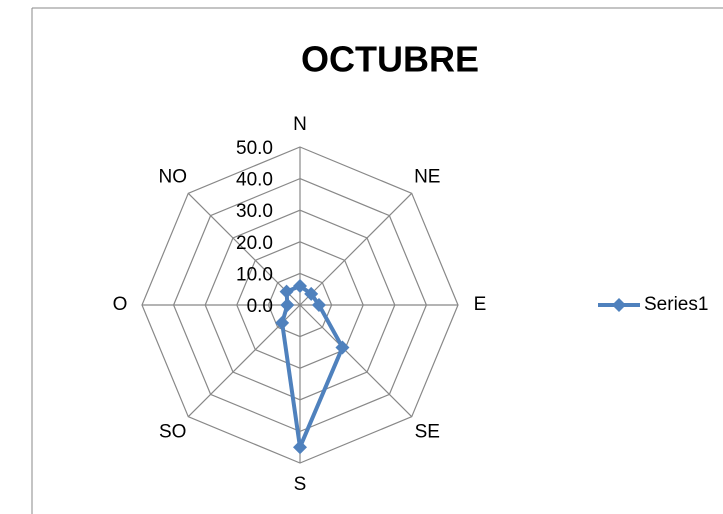 This screenshot has width=723, height=514. What do you see at coordinates (427, 431) in the screenshot?
I see `category-label: SE` at bounding box center [427, 431].